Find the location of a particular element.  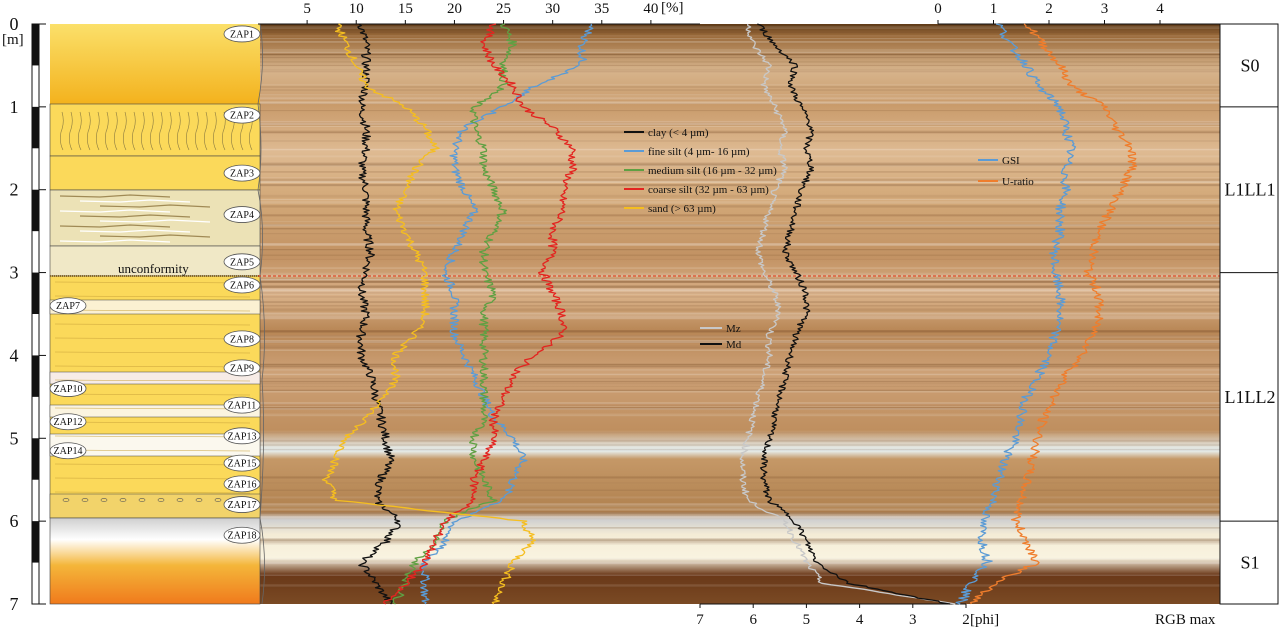

legend-label: GSI is located at coordinates (1011, 161).